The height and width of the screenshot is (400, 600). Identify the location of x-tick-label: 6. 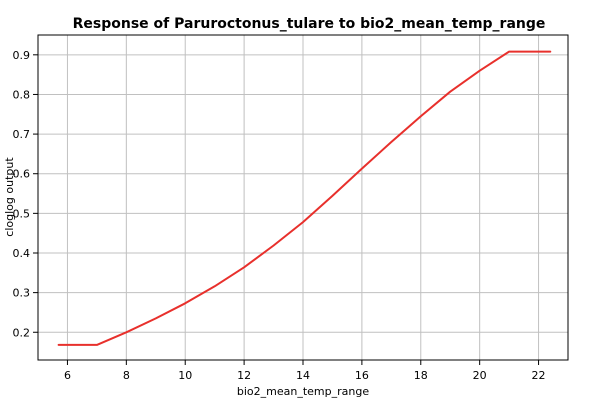
(67, 375).